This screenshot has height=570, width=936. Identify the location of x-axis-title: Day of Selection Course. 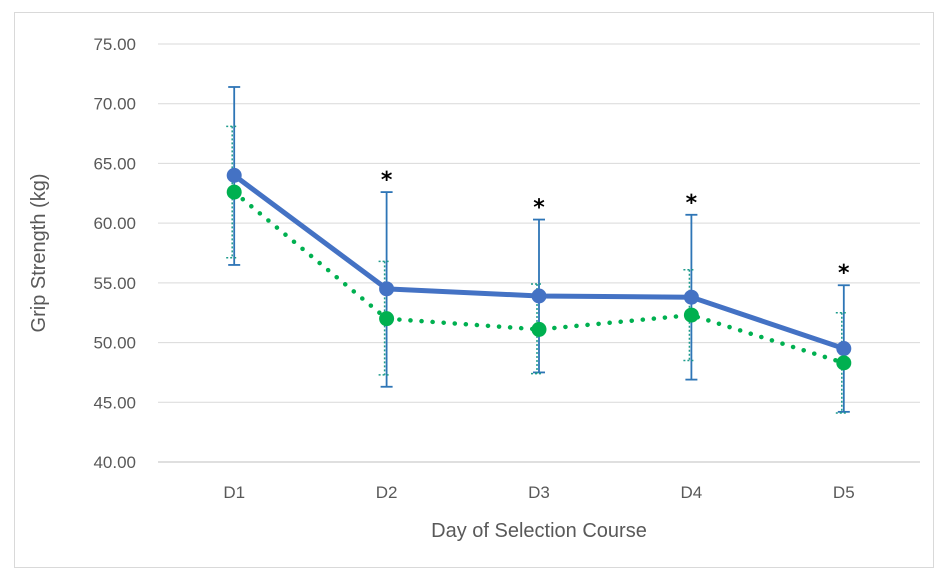
(539, 531).